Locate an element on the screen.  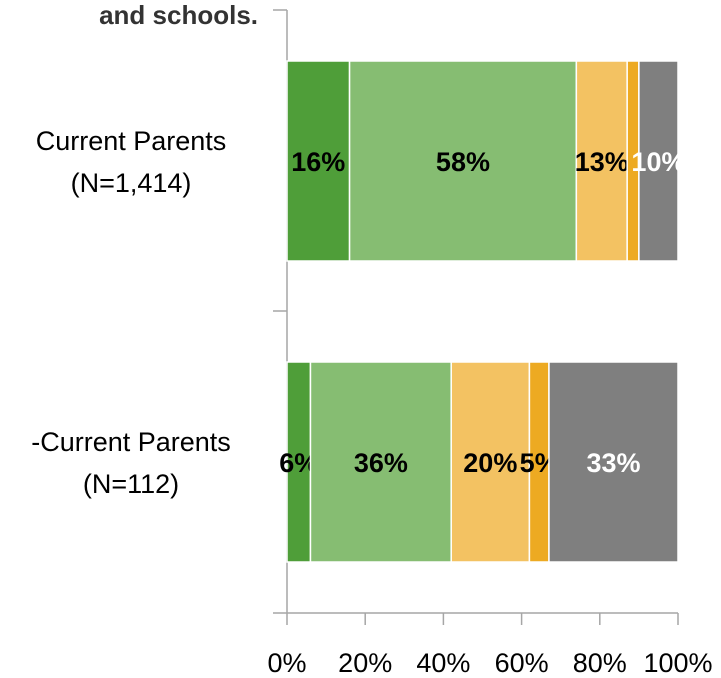
category-label: -Current Parents is located at coordinates (131, 442).